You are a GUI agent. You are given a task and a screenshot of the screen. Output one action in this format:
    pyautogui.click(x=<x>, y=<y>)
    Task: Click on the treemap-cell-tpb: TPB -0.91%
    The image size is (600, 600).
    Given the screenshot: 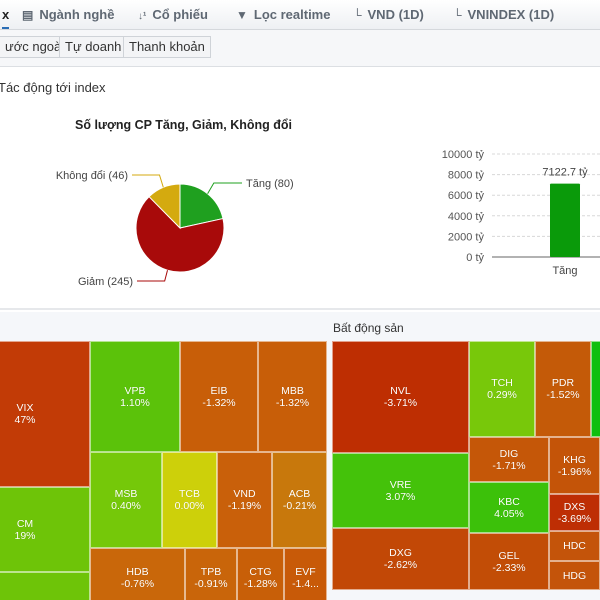 What is the action you would take?
    pyautogui.click(x=211, y=574)
    